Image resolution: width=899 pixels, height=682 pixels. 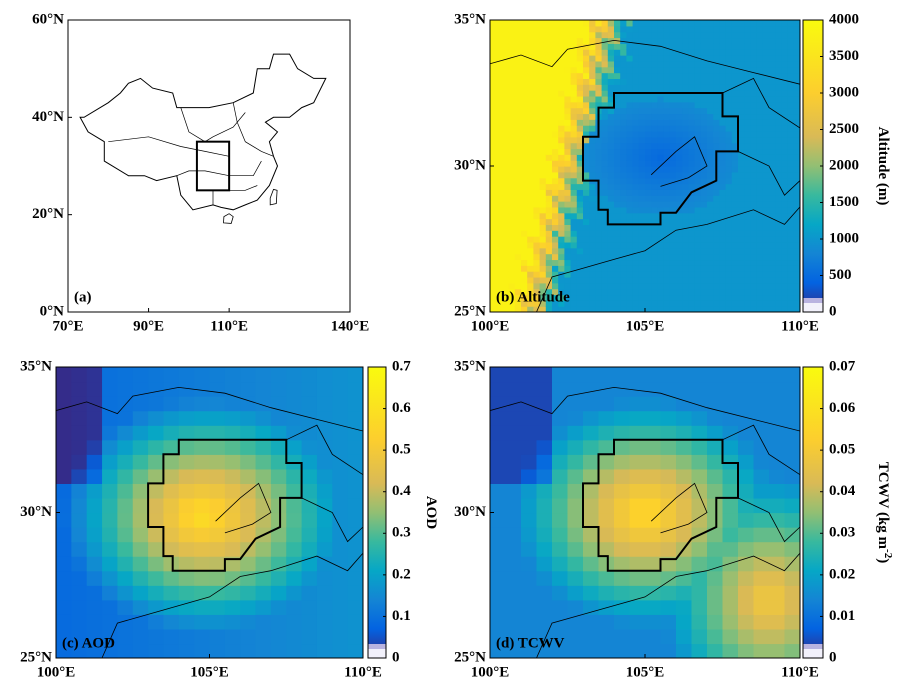 I want to click on axes-box, so click(x=209, y=166).